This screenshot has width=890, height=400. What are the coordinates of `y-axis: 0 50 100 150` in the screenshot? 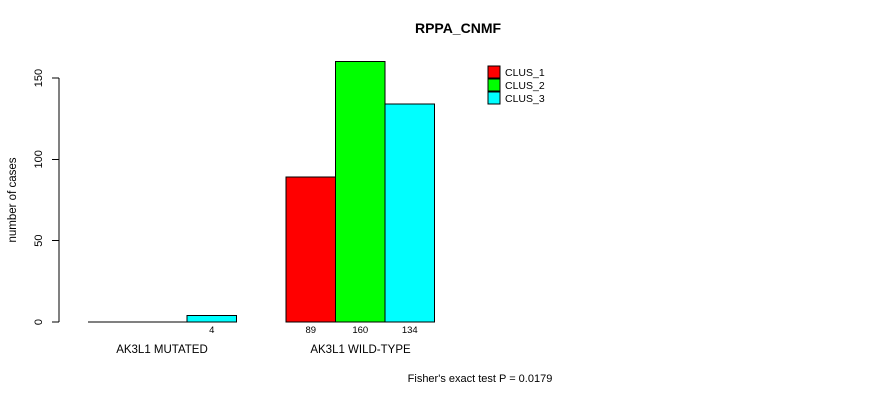 It's located at (46, 197).